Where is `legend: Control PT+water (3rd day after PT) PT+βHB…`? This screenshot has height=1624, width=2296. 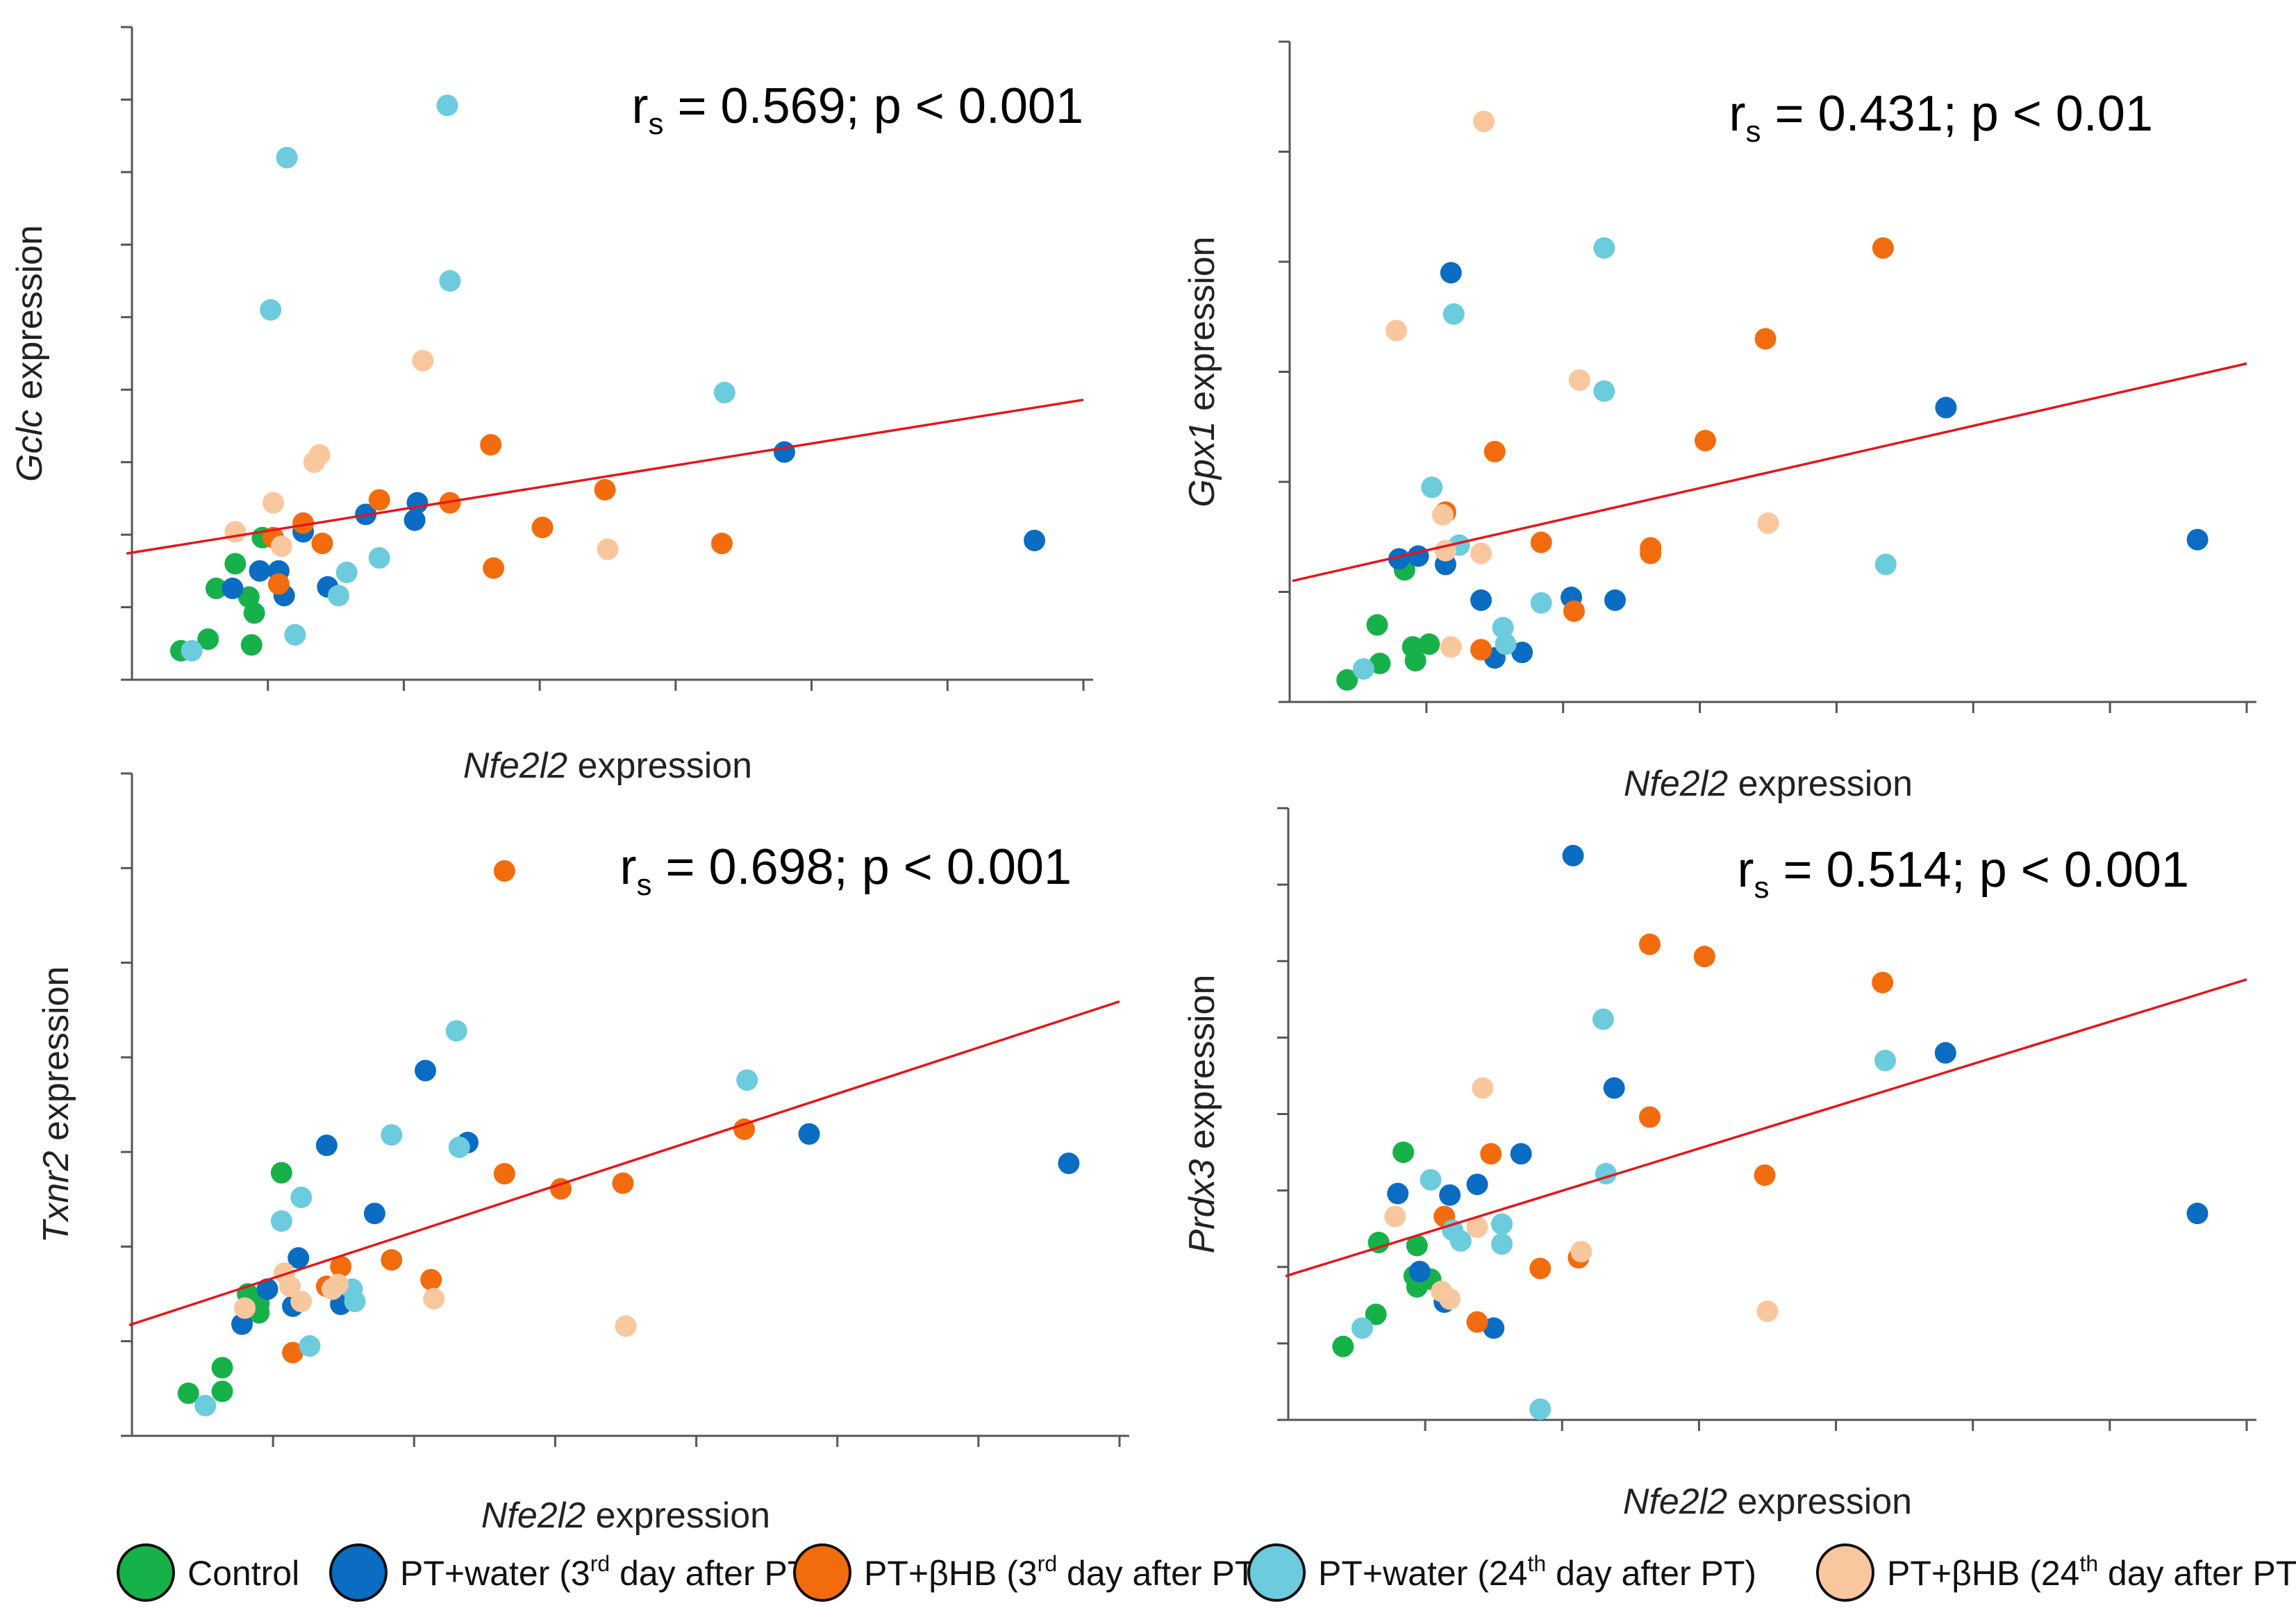
legend: Control PT+water (3rd day after PT) PT+βHB… is located at coordinates (1207, 1572).